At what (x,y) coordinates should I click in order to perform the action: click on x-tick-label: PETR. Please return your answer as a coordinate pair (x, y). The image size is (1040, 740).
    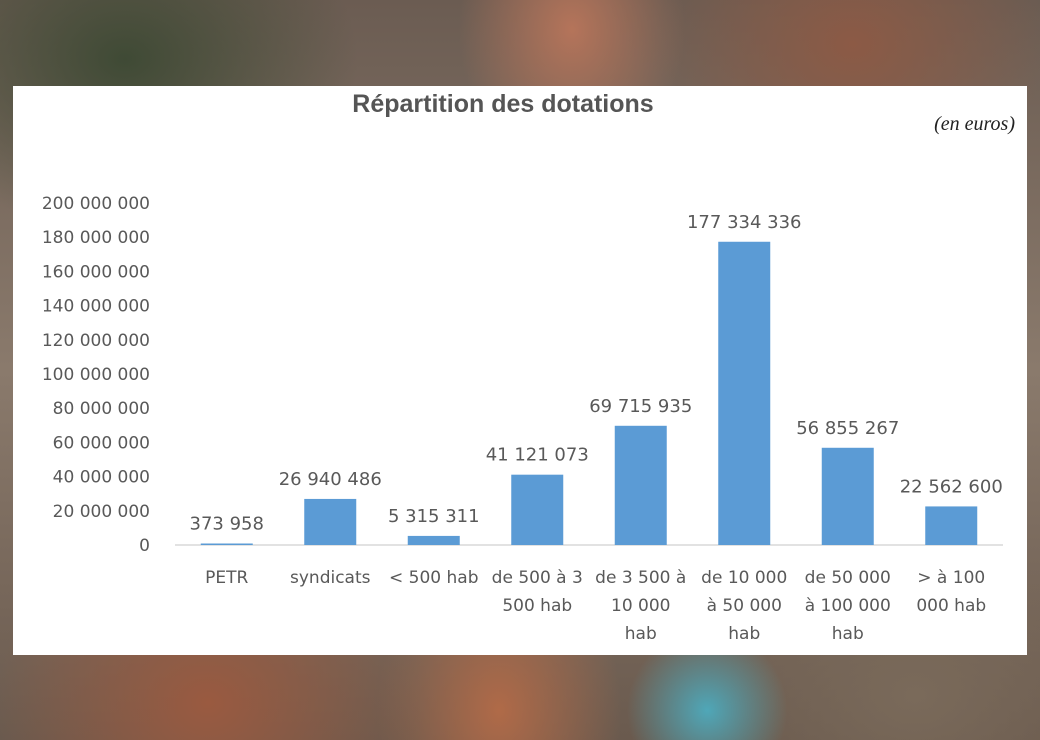
    Looking at the image, I should click on (226, 578).